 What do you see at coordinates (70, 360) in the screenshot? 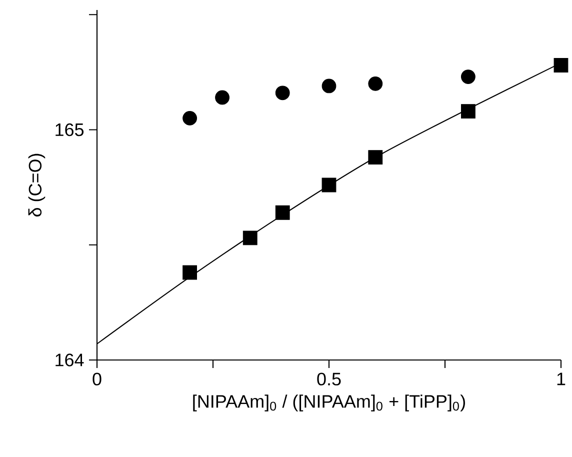
I see `y-tick-label: 164` at bounding box center [70, 360].